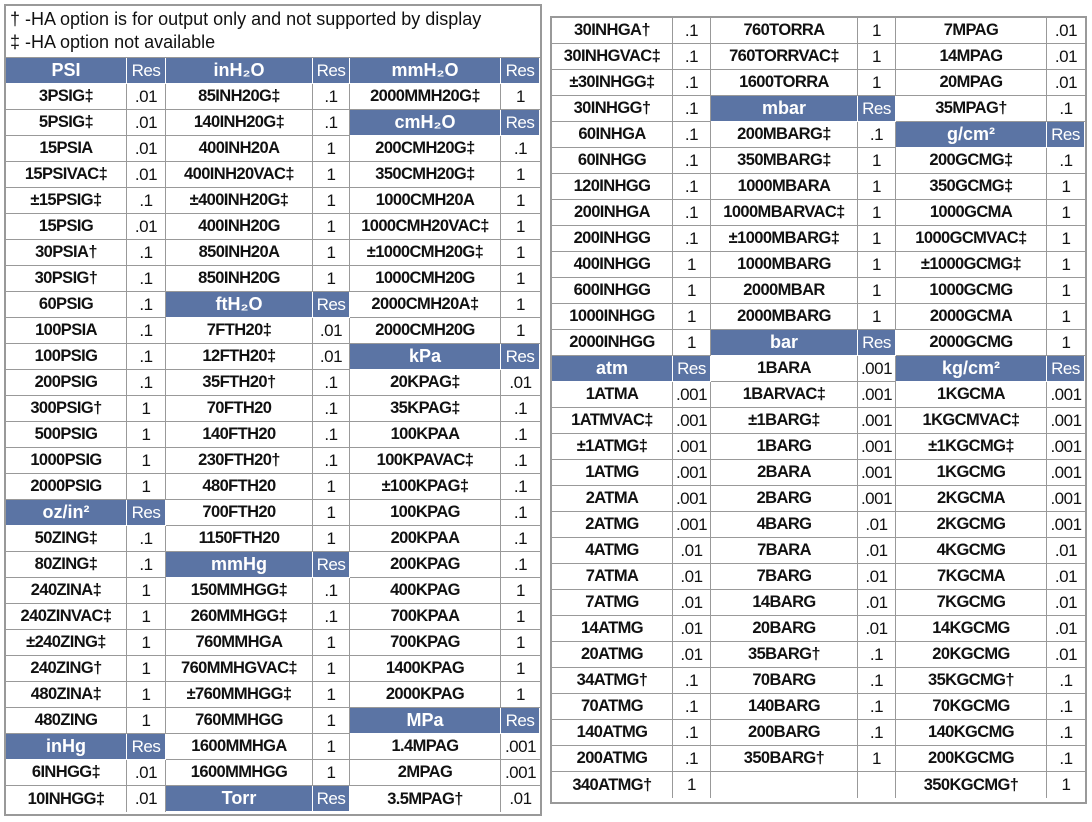 This screenshot has width=1092, height=822. What do you see at coordinates (258, 565) in the screenshot?
I see `unit-category-header: mmHg Res` at bounding box center [258, 565].